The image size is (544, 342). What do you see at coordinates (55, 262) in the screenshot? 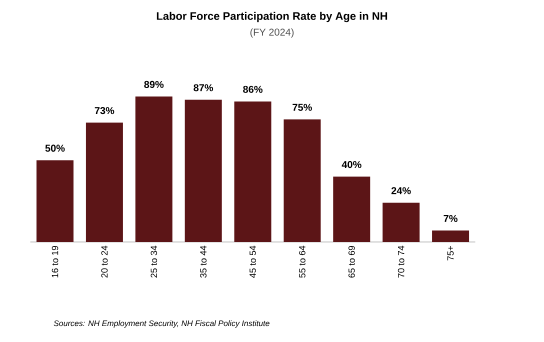
I see `x-tick-label: 16 to 19` at bounding box center [55, 262].